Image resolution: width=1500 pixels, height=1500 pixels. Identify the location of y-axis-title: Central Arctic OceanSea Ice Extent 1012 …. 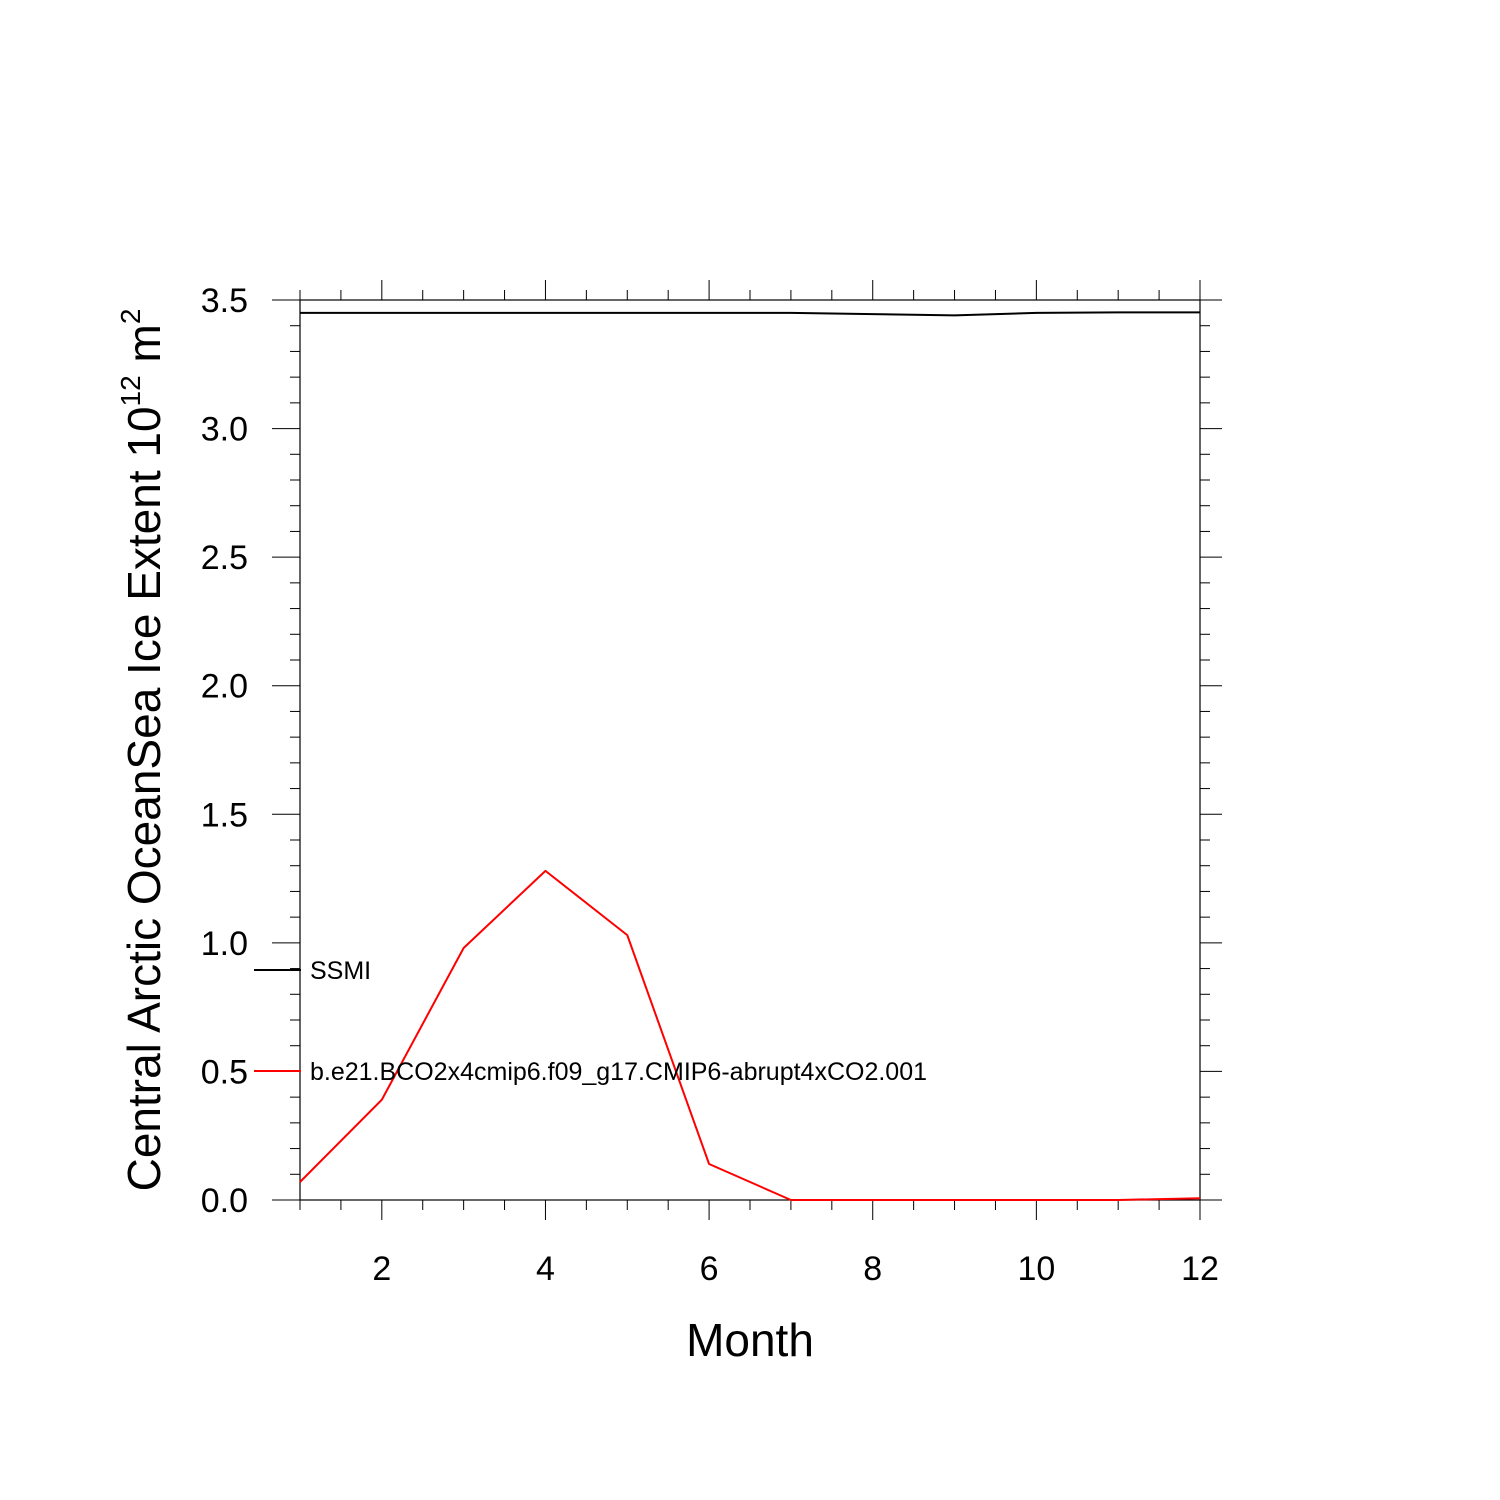
(142, 750).